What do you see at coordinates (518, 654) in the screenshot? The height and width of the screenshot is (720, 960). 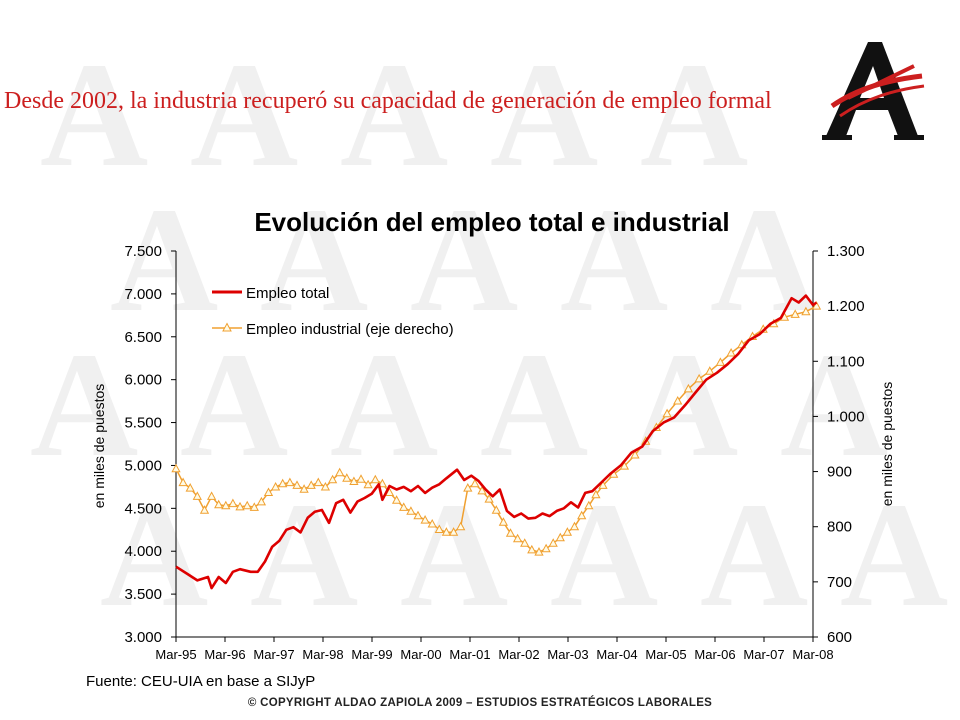 I see `x-tick-label: Mar-02` at bounding box center [518, 654].